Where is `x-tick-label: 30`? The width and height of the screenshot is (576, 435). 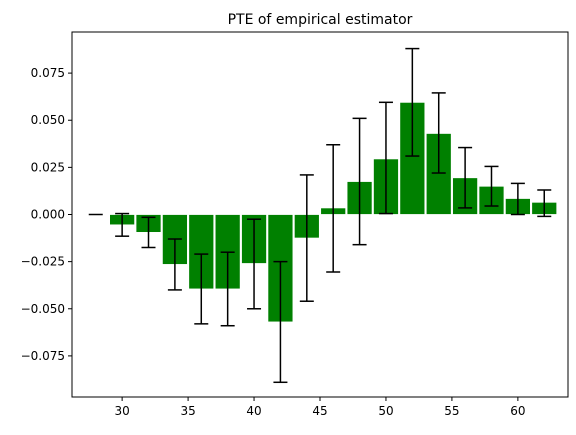
x-tick-label: 30 is located at coordinates (121, 411).